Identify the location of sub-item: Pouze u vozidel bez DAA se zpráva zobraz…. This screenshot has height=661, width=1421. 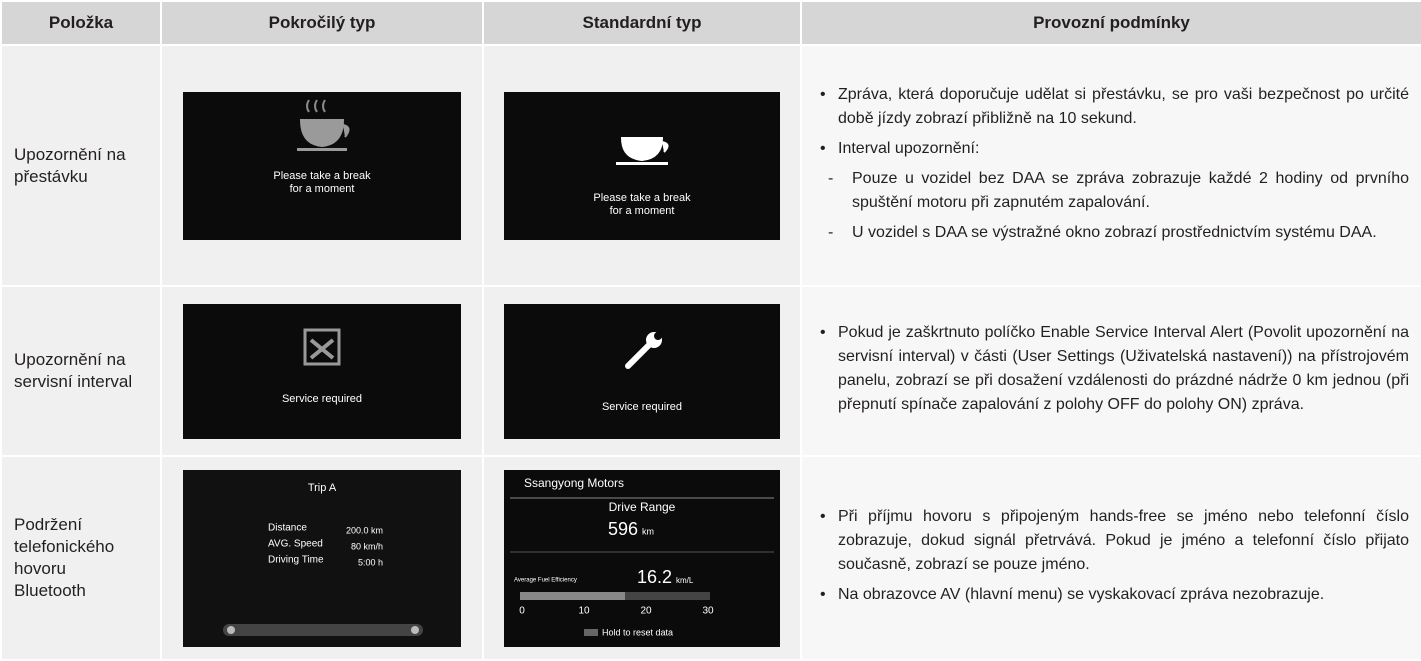
(1114, 191).